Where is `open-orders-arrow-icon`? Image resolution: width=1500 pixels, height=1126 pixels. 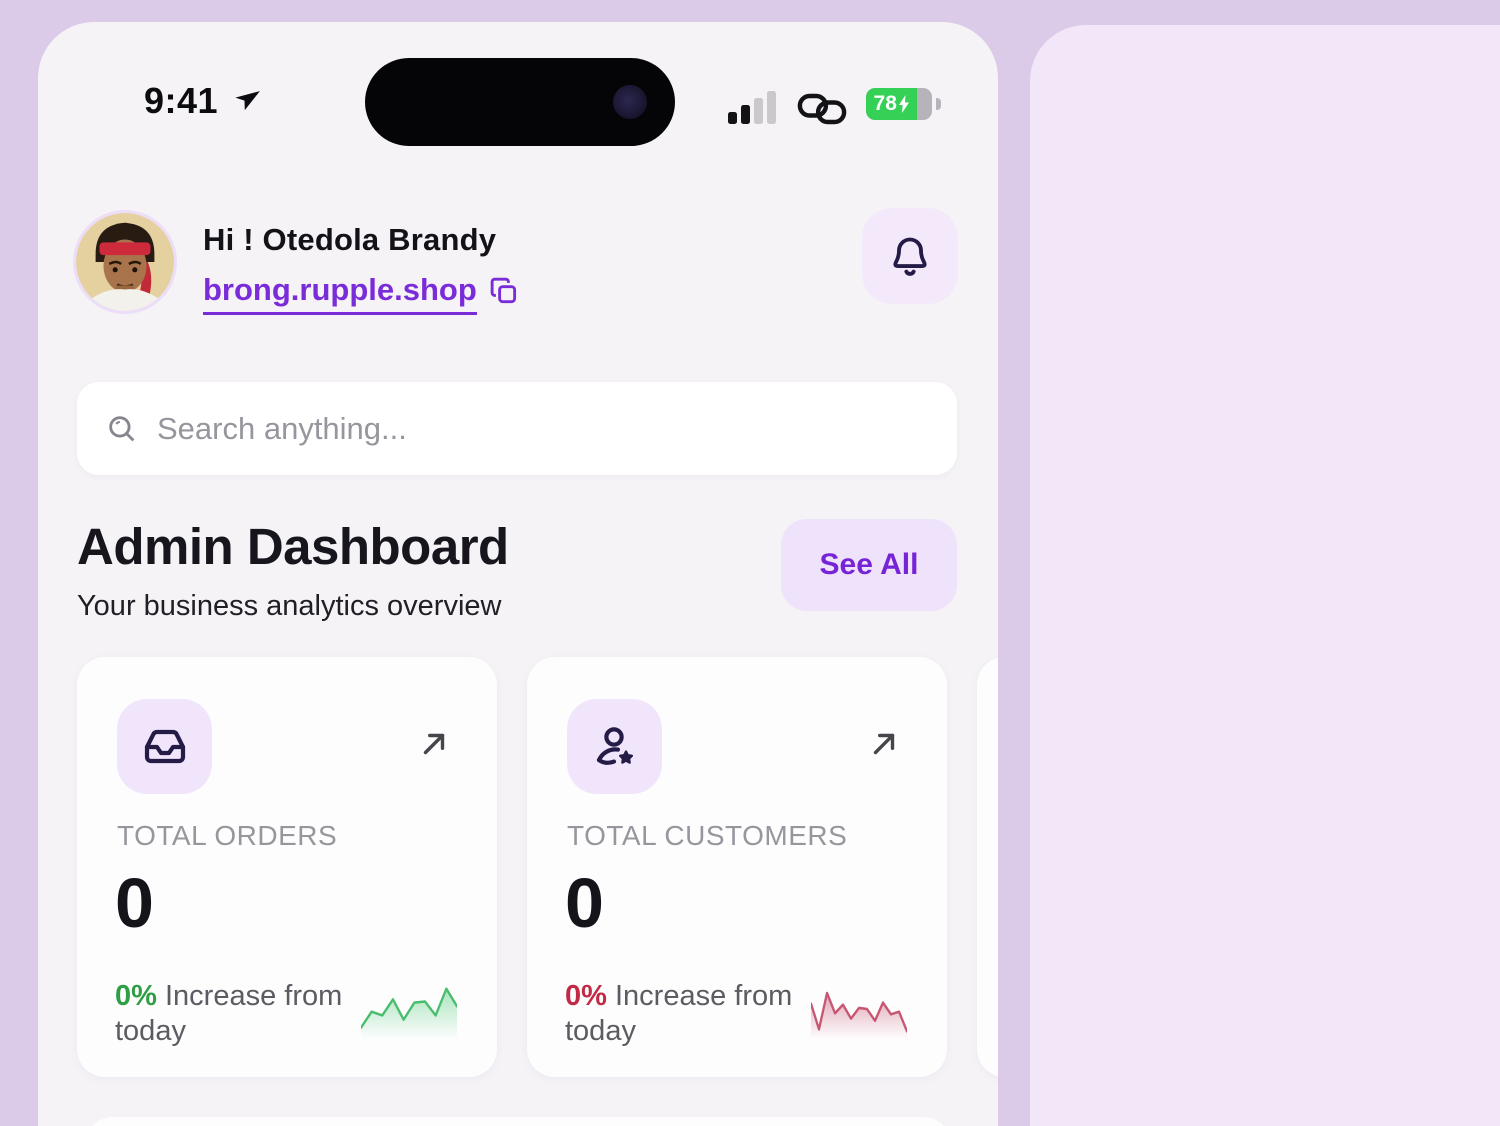
open-orders-arrow-icon is located at coordinates (434, 746).